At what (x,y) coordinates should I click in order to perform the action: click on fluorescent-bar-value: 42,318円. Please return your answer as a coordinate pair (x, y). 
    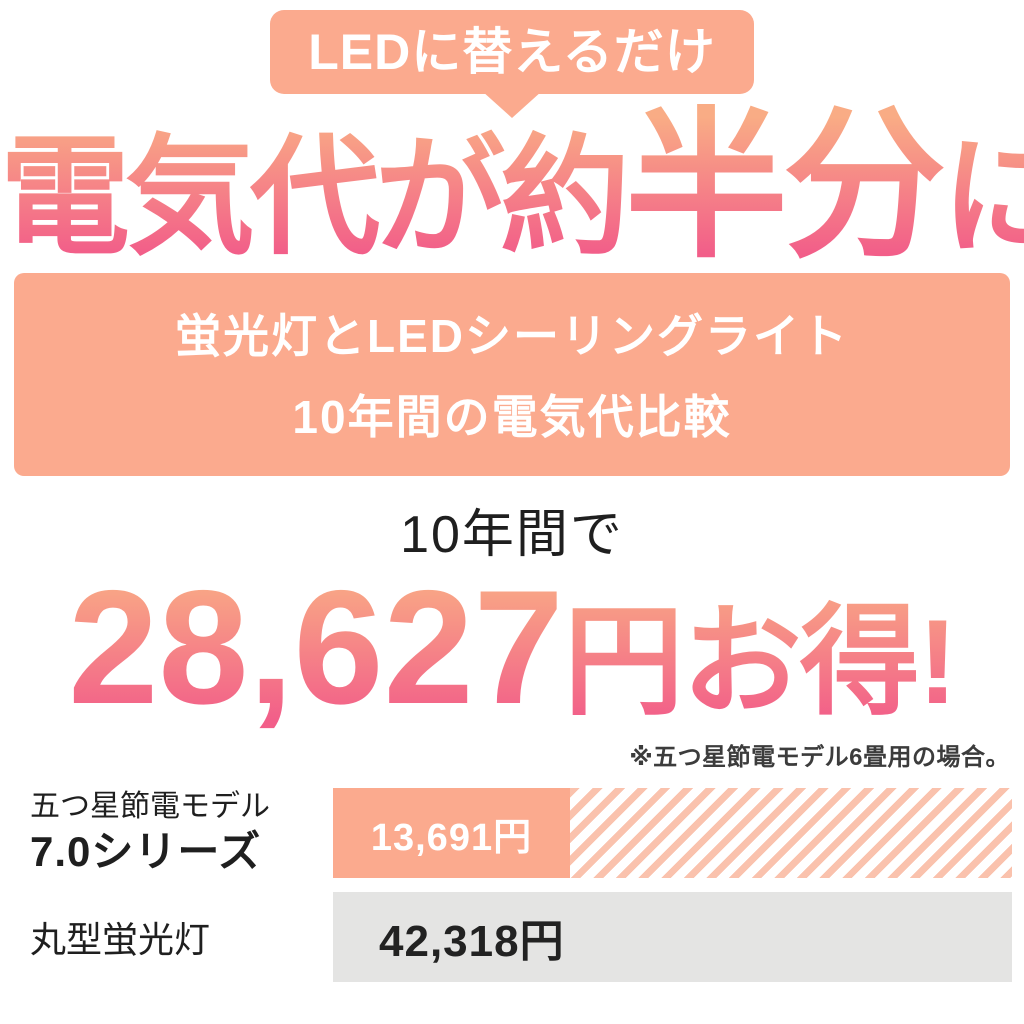
    Looking at the image, I should click on (472, 942).